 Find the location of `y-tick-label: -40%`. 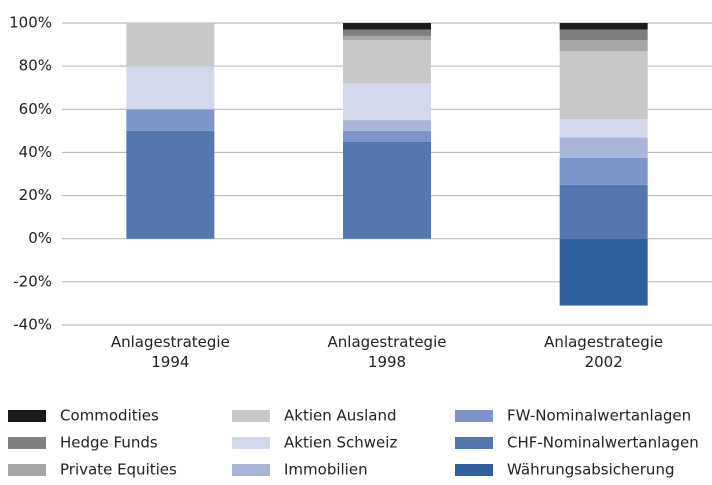

y-tick-label: -40% is located at coordinates (32, 325).